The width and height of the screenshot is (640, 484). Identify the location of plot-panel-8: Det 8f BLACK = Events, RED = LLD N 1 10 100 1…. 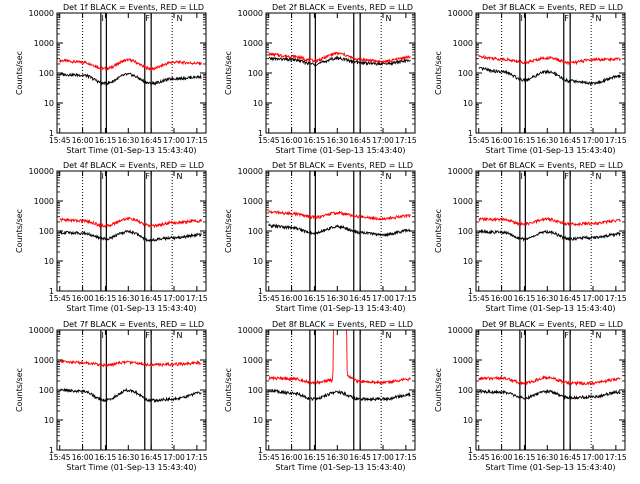
(320, 396).